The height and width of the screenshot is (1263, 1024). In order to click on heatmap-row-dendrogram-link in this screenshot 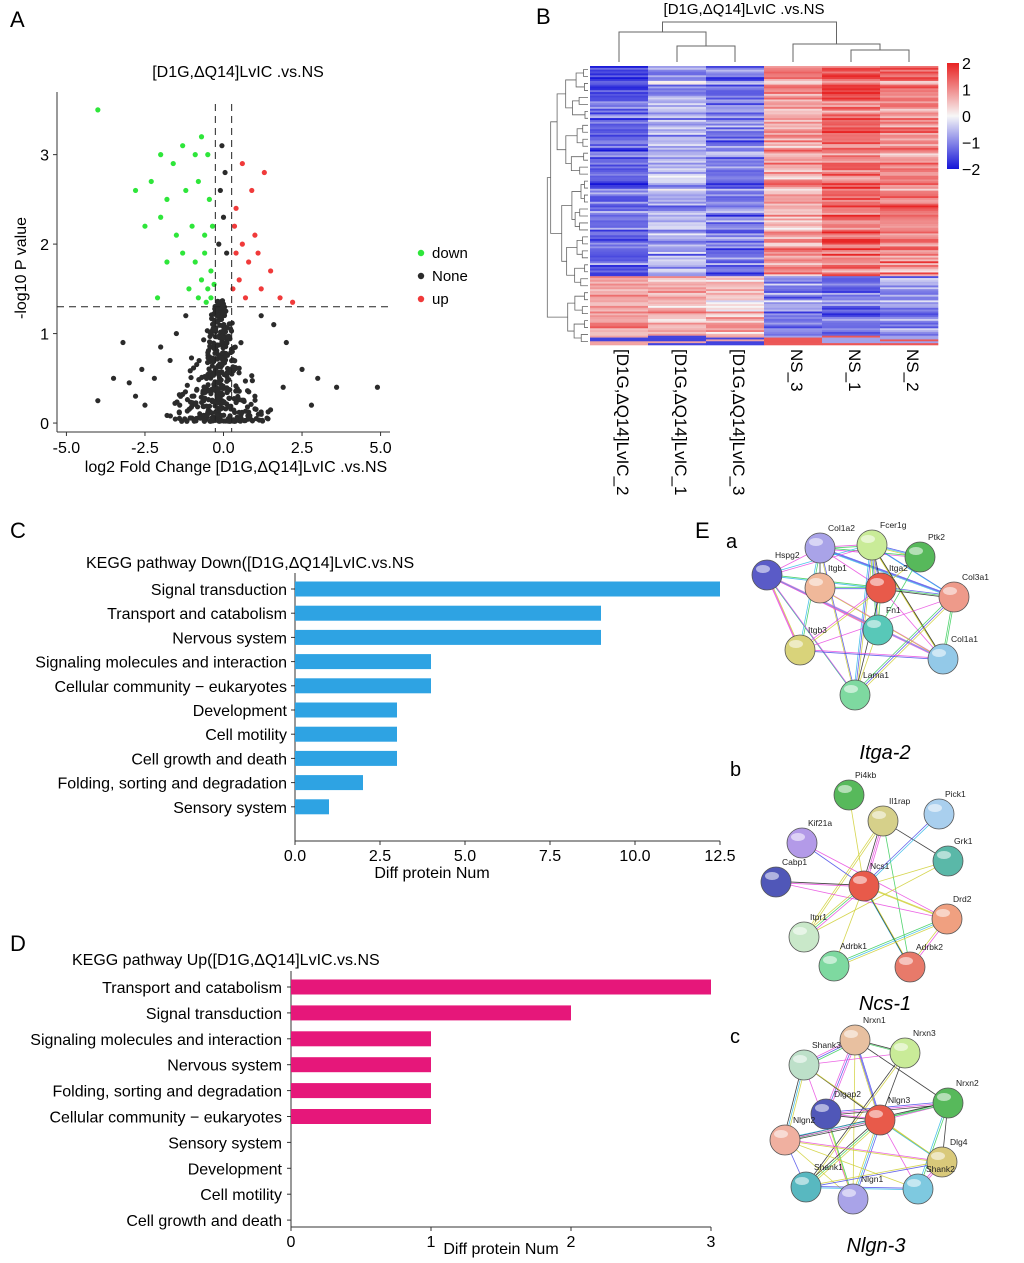, I will do `click(579, 331)`.